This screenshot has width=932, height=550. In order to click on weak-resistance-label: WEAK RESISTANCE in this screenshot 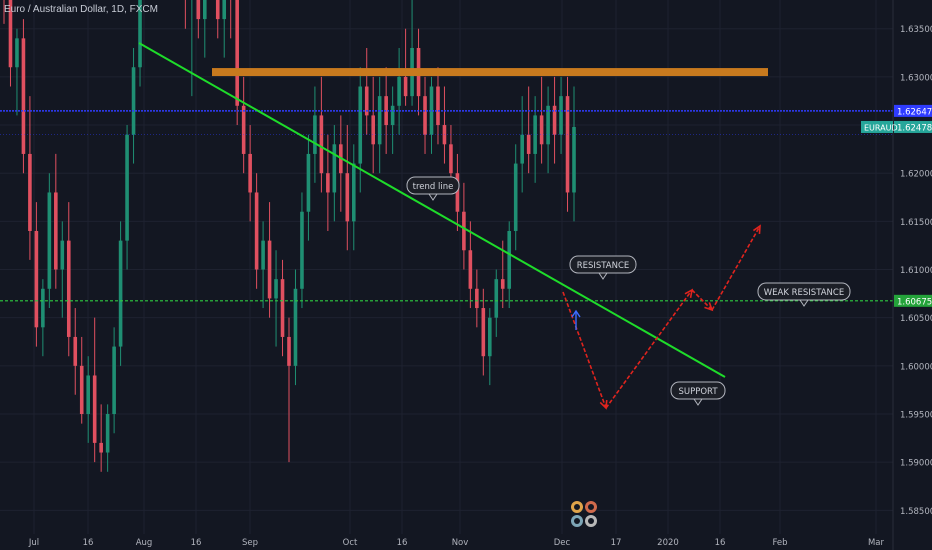, I will do `click(804, 294)`.